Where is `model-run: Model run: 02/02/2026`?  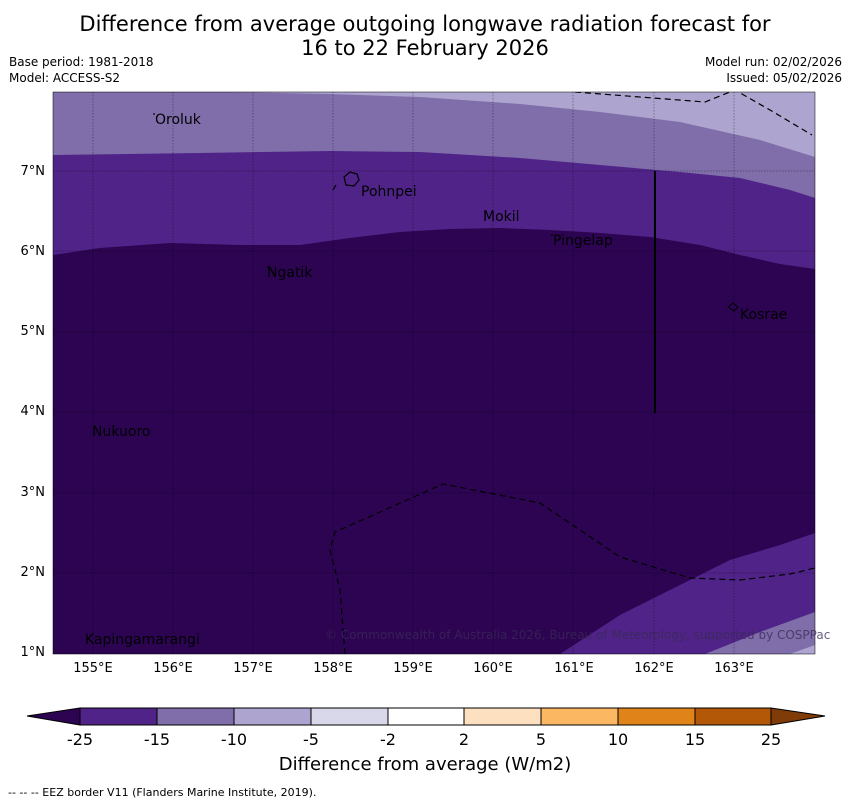 model-run: Model run: 02/02/2026 is located at coordinates (773, 62).